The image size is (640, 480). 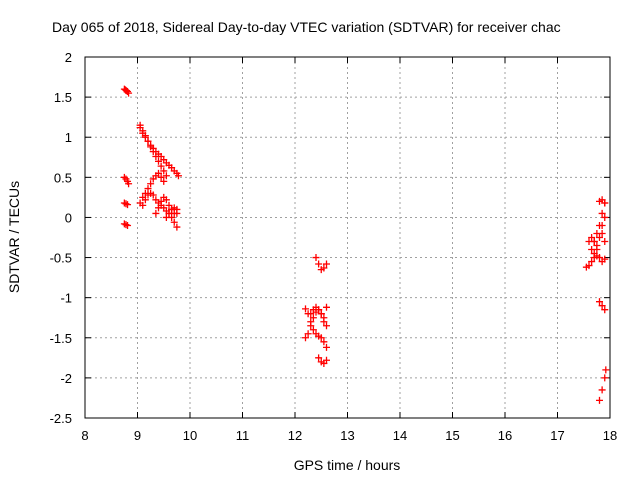 What do you see at coordinates (63, 177) in the screenshot?
I see `y-tick-label: 0.5` at bounding box center [63, 177].